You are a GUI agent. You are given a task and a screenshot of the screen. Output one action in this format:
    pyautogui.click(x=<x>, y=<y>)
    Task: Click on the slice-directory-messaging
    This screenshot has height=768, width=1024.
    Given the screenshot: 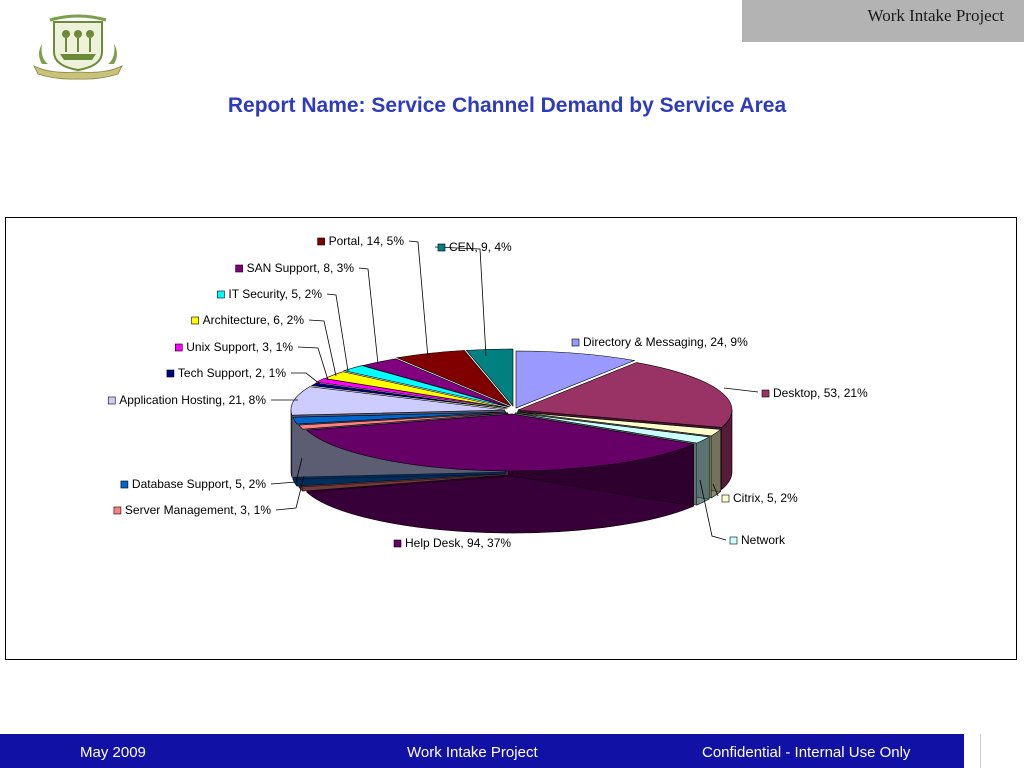 What is the action you would take?
    pyautogui.click(x=575, y=379)
    